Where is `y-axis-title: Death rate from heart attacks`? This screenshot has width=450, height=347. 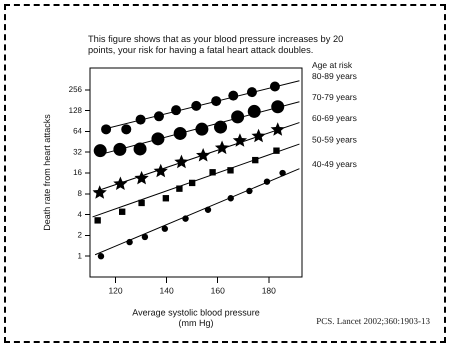
y-axis-title: Death rate from heart attacks is located at coordinates (47, 172).